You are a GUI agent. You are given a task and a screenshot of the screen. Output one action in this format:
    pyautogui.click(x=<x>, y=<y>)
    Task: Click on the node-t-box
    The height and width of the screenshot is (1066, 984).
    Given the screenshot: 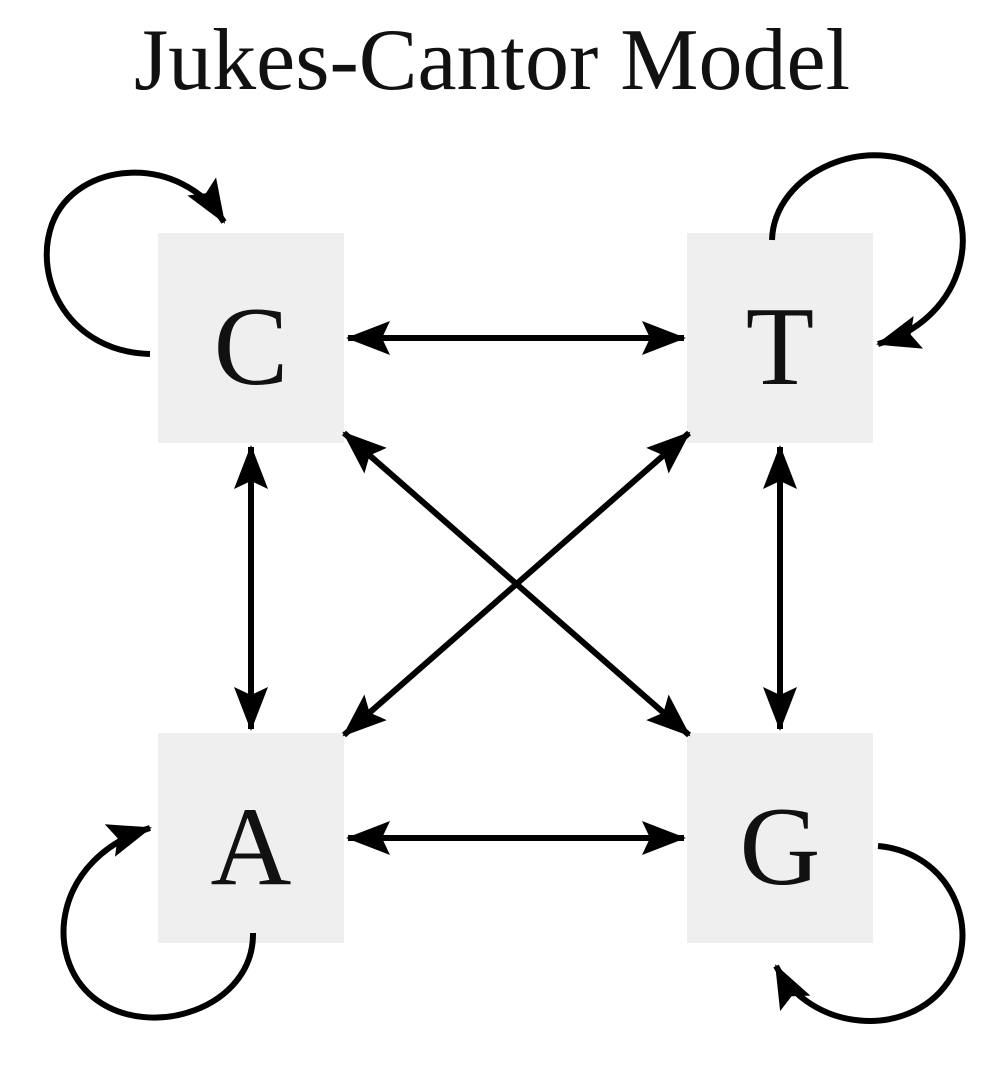 What is the action you would take?
    pyautogui.click(x=780, y=338)
    